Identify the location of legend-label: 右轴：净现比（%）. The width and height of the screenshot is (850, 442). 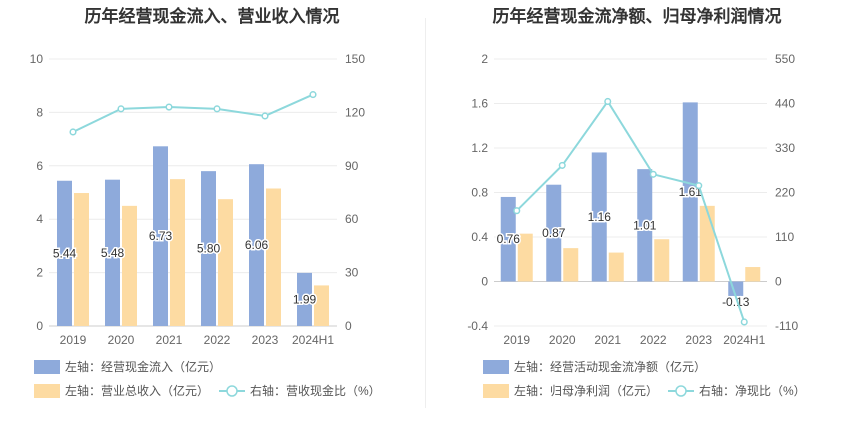
(752, 390).